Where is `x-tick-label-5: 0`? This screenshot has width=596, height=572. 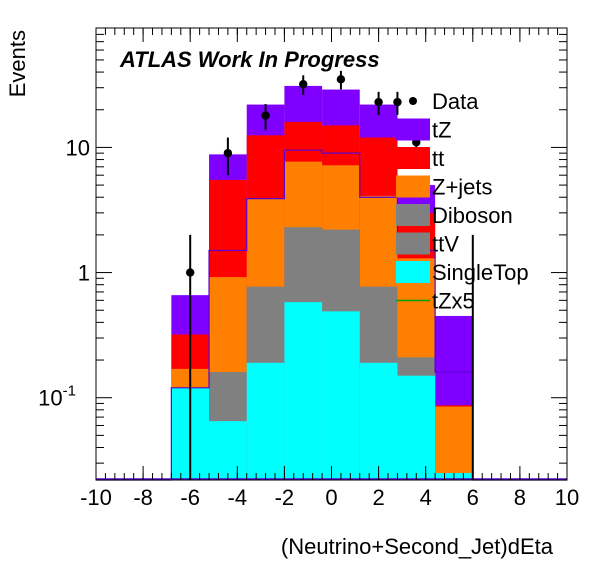
x-tick-label-5: 0 is located at coordinates (331, 497).